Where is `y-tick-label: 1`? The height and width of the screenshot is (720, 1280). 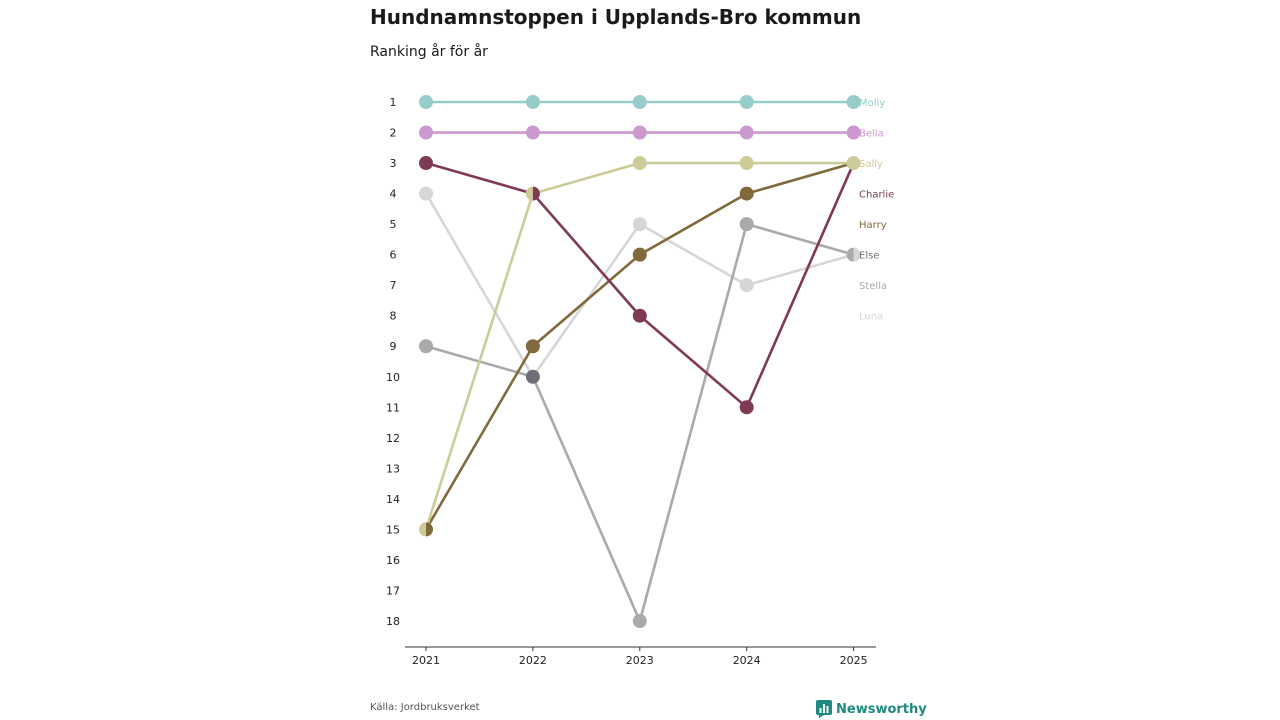
y-tick-label: 1 is located at coordinates (393, 102).